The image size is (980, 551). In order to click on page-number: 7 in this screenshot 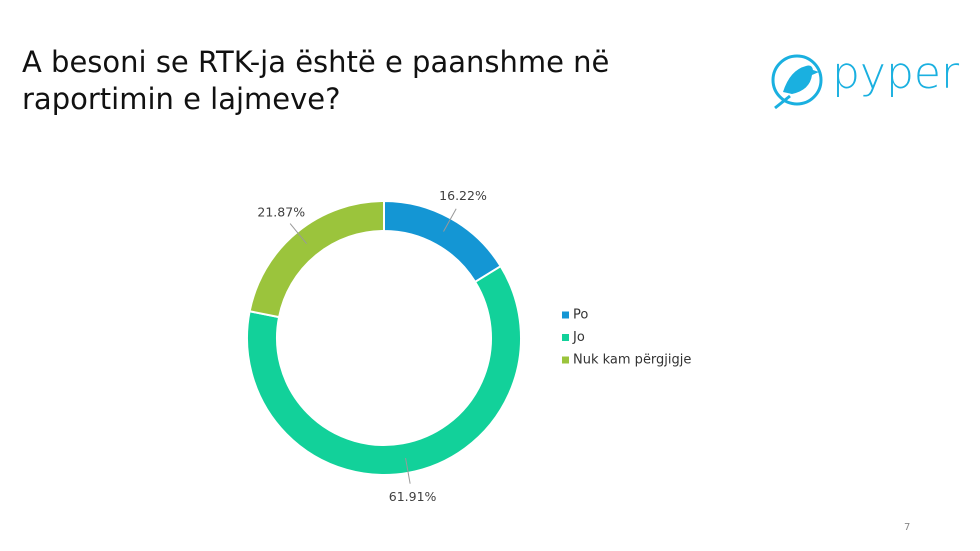, I will do `click(907, 527)`.